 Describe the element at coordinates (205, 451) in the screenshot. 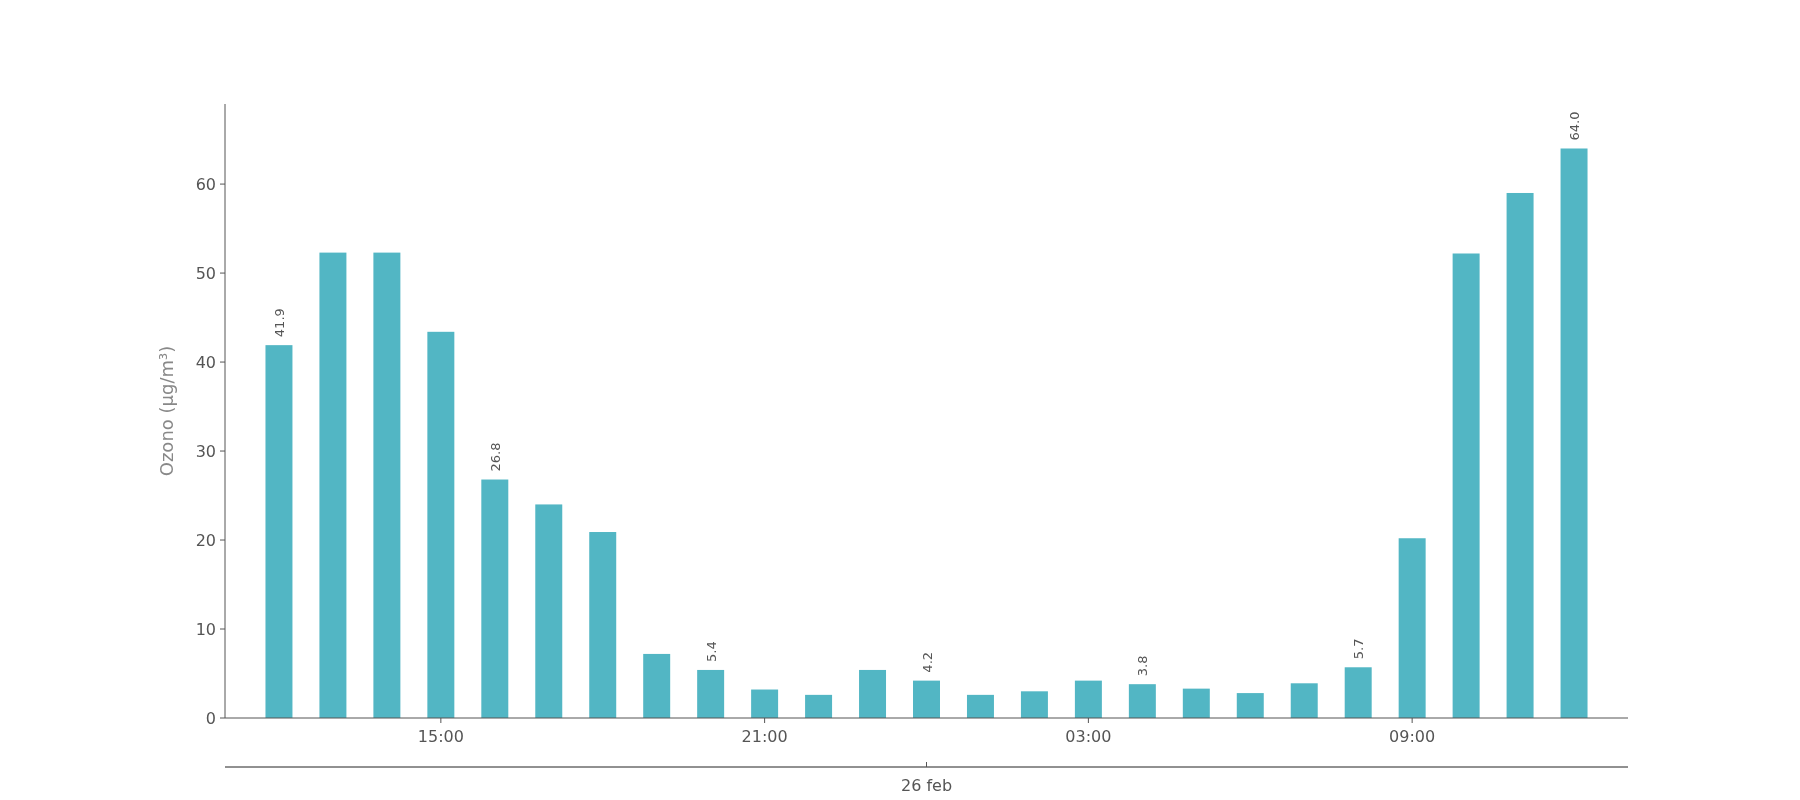

I see `y-tick-label: 30` at that location.